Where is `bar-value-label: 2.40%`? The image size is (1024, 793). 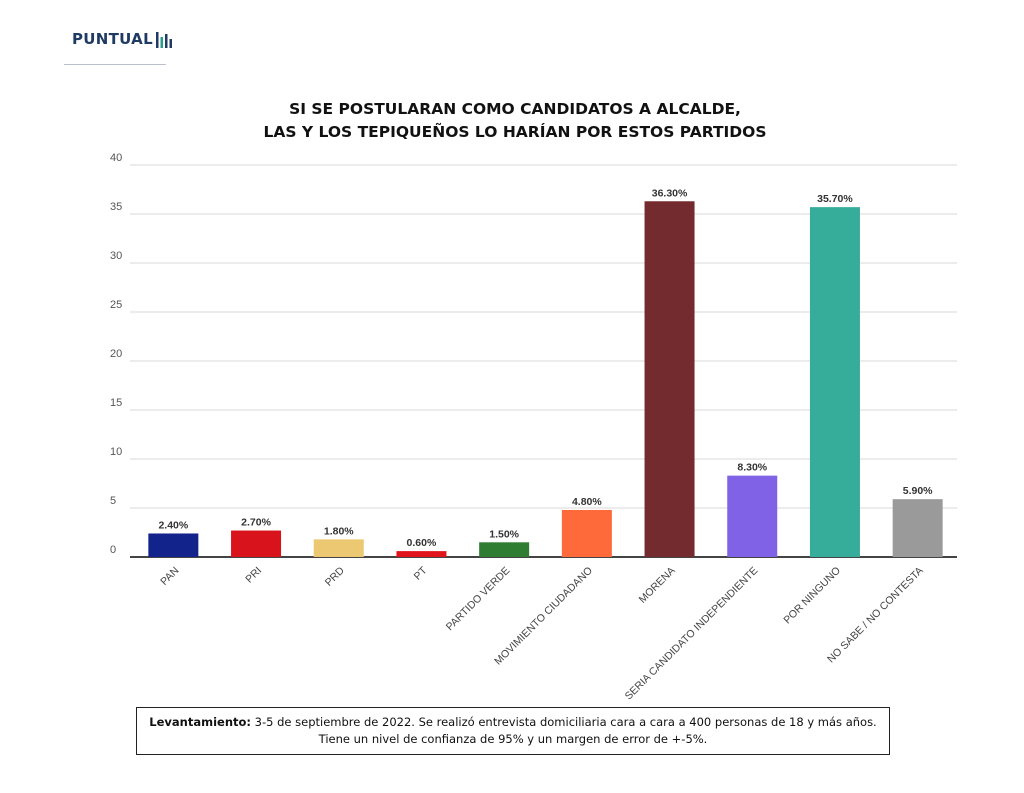 bar-value-label: 2.40% is located at coordinates (173, 525).